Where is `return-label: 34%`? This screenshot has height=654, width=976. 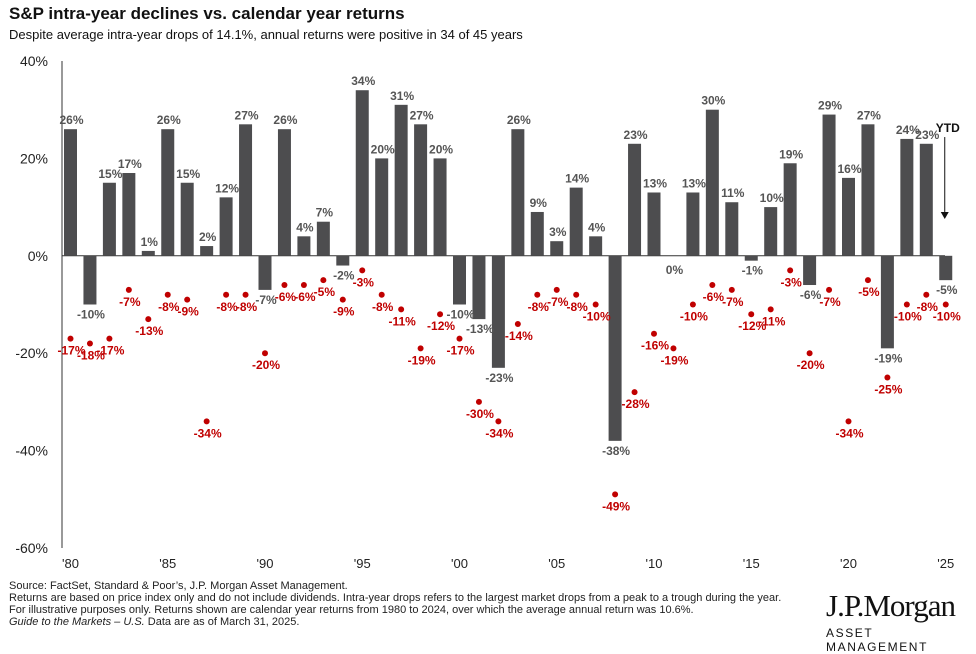
return-label: 34% is located at coordinates (363, 81).